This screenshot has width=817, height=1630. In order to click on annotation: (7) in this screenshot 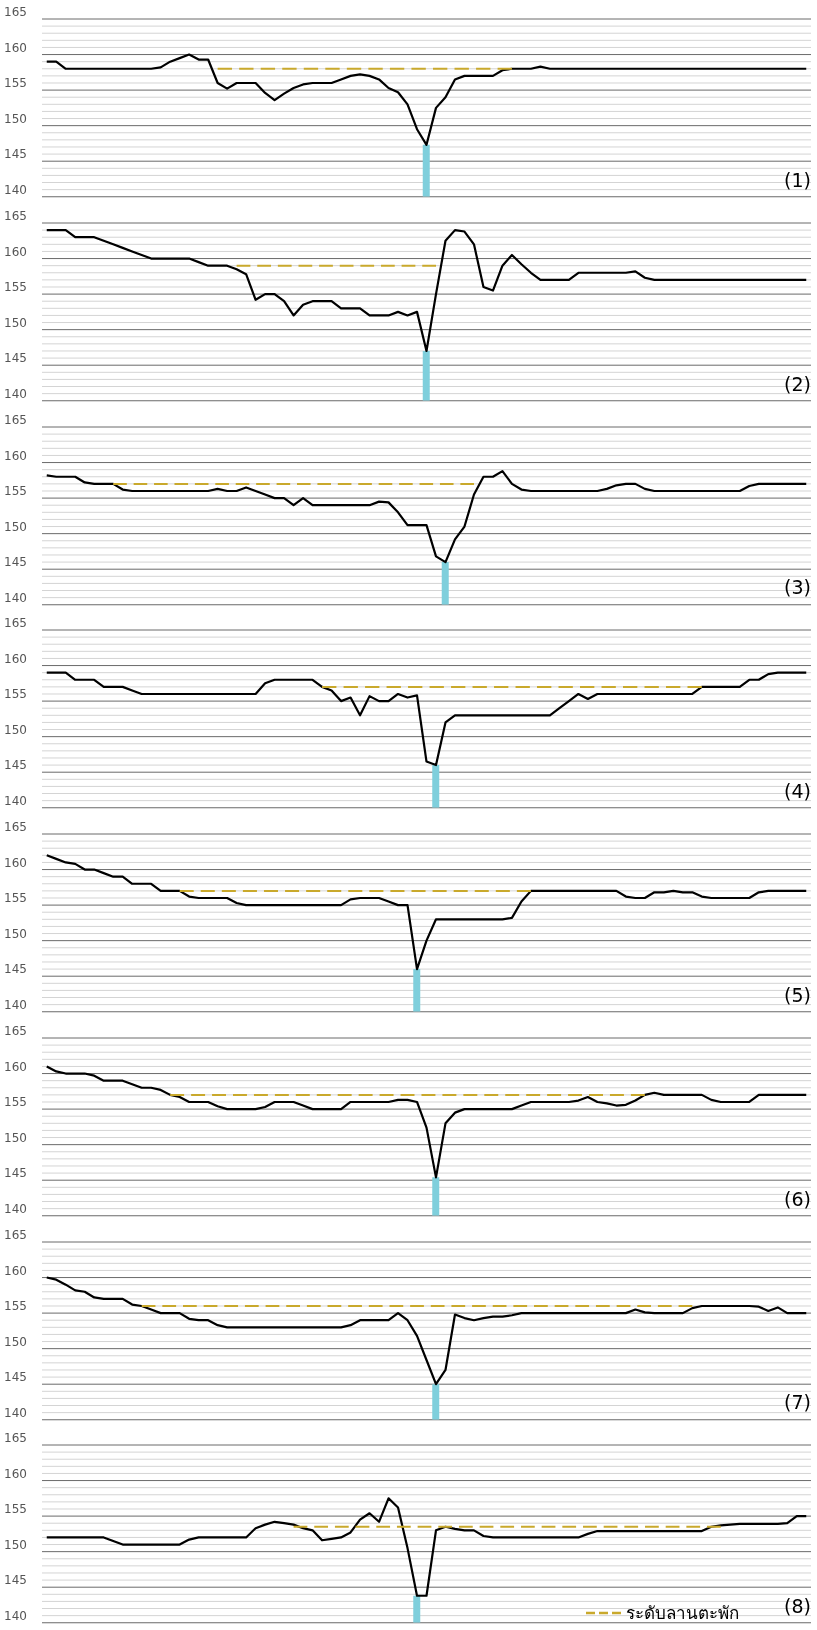, I will do `click(797, 1402)`.